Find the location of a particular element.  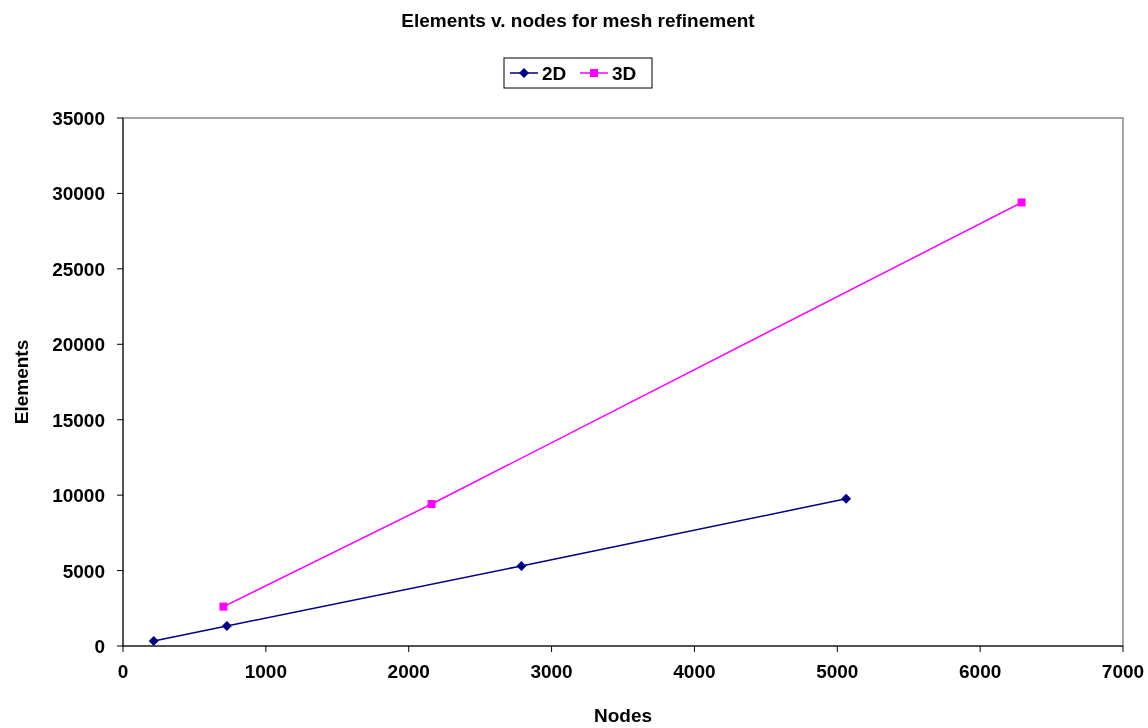

y-tick-label: 30000 is located at coordinates (78, 194).